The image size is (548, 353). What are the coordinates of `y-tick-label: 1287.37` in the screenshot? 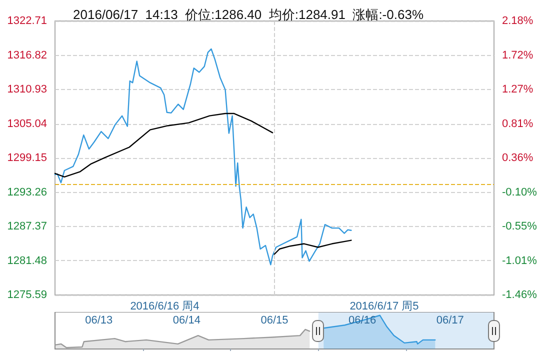 It's located at (27, 226).